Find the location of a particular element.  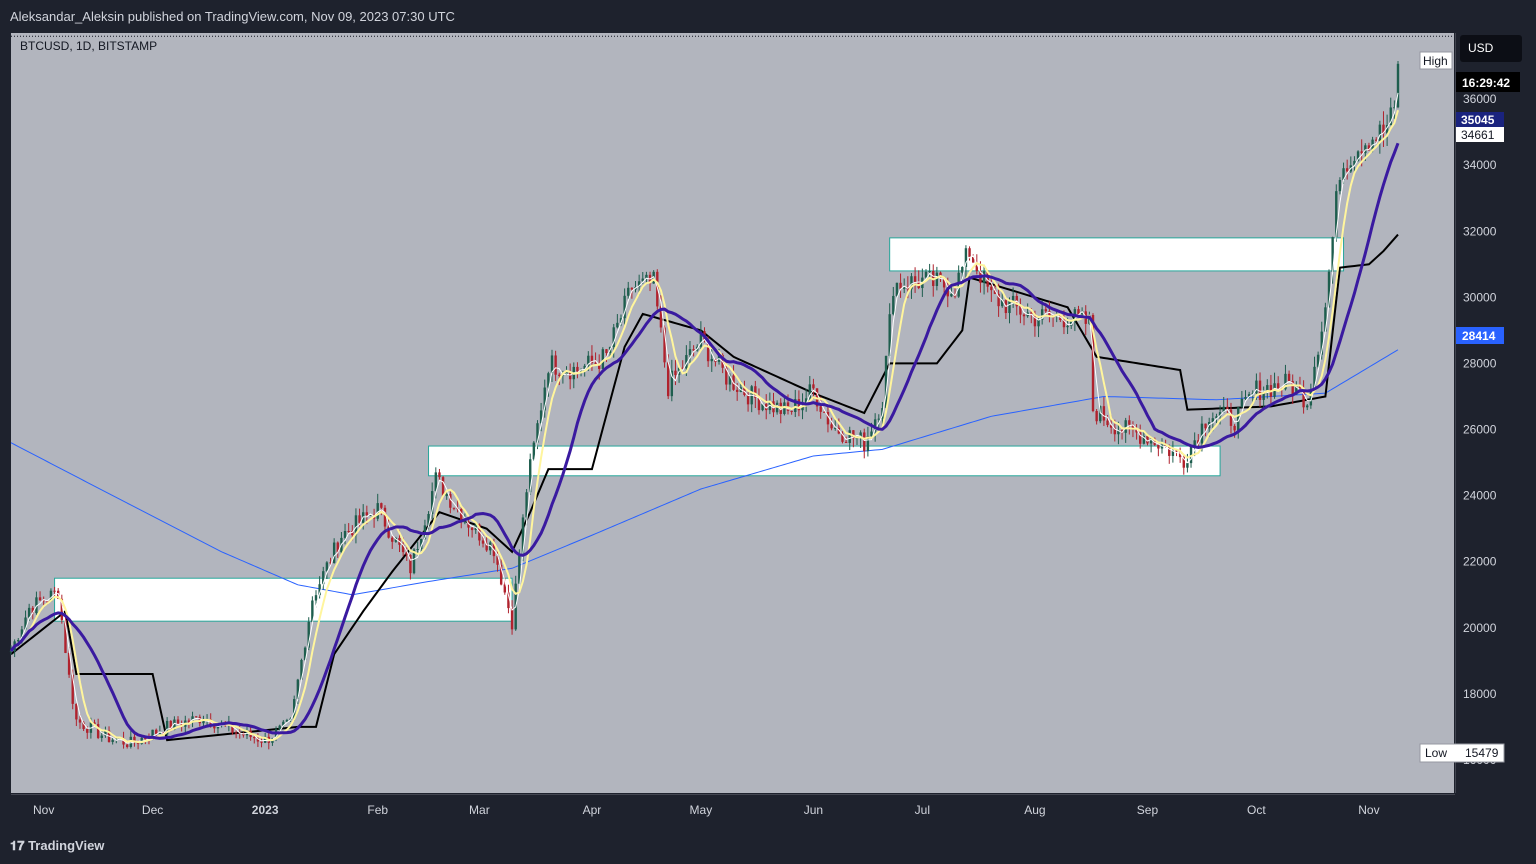

price-tick-label: 32000 is located at coordinates (1480, 231).